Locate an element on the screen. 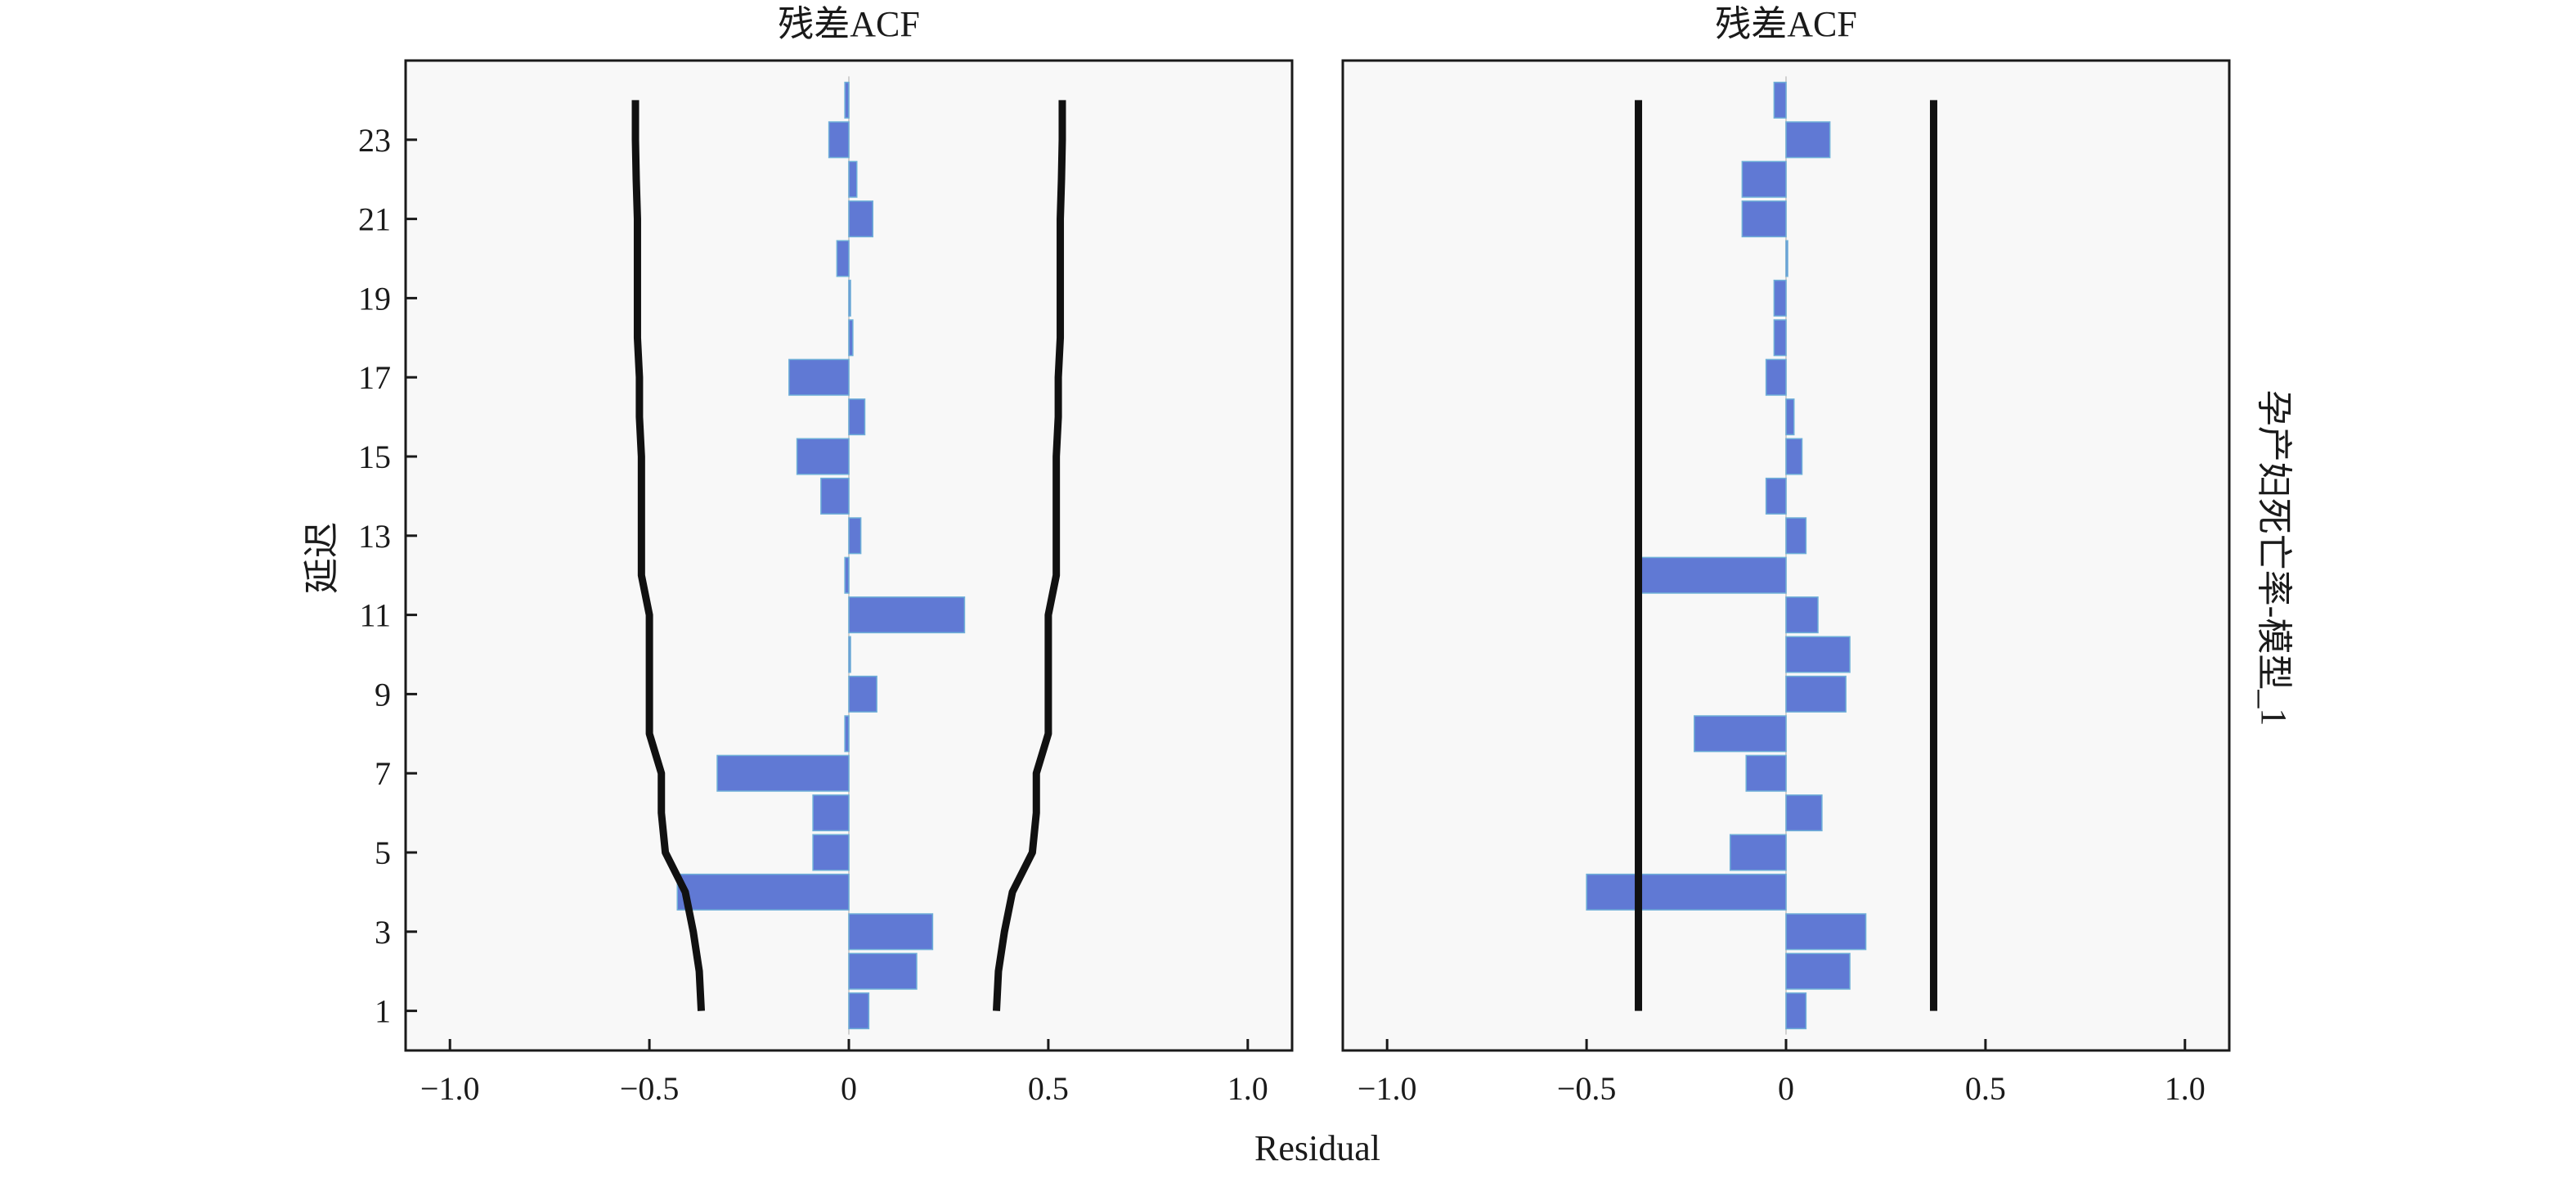  panel-right-title: 残差ACF is located at coordinates (1786, 24).